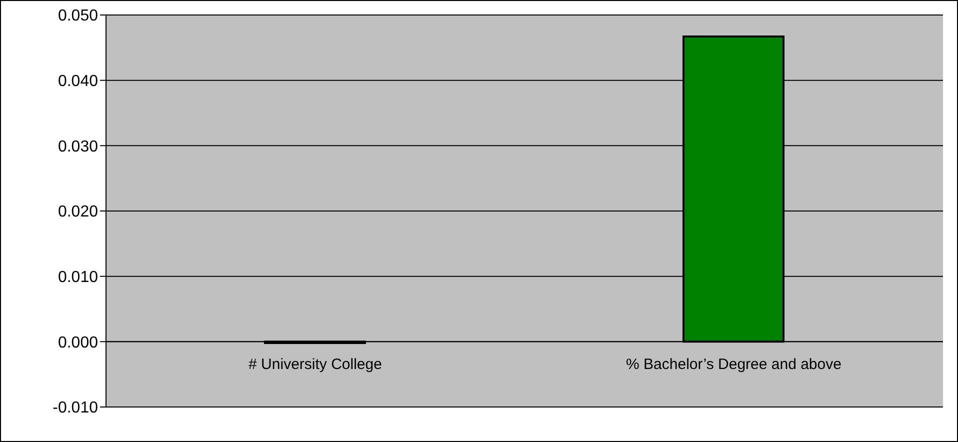 The width and height of the screenshot is (958, 442). What do you see at coordinates (75, 408) in the screenshot?
I see `y-tick-label: -0.010` at bounding box center [75, 408].